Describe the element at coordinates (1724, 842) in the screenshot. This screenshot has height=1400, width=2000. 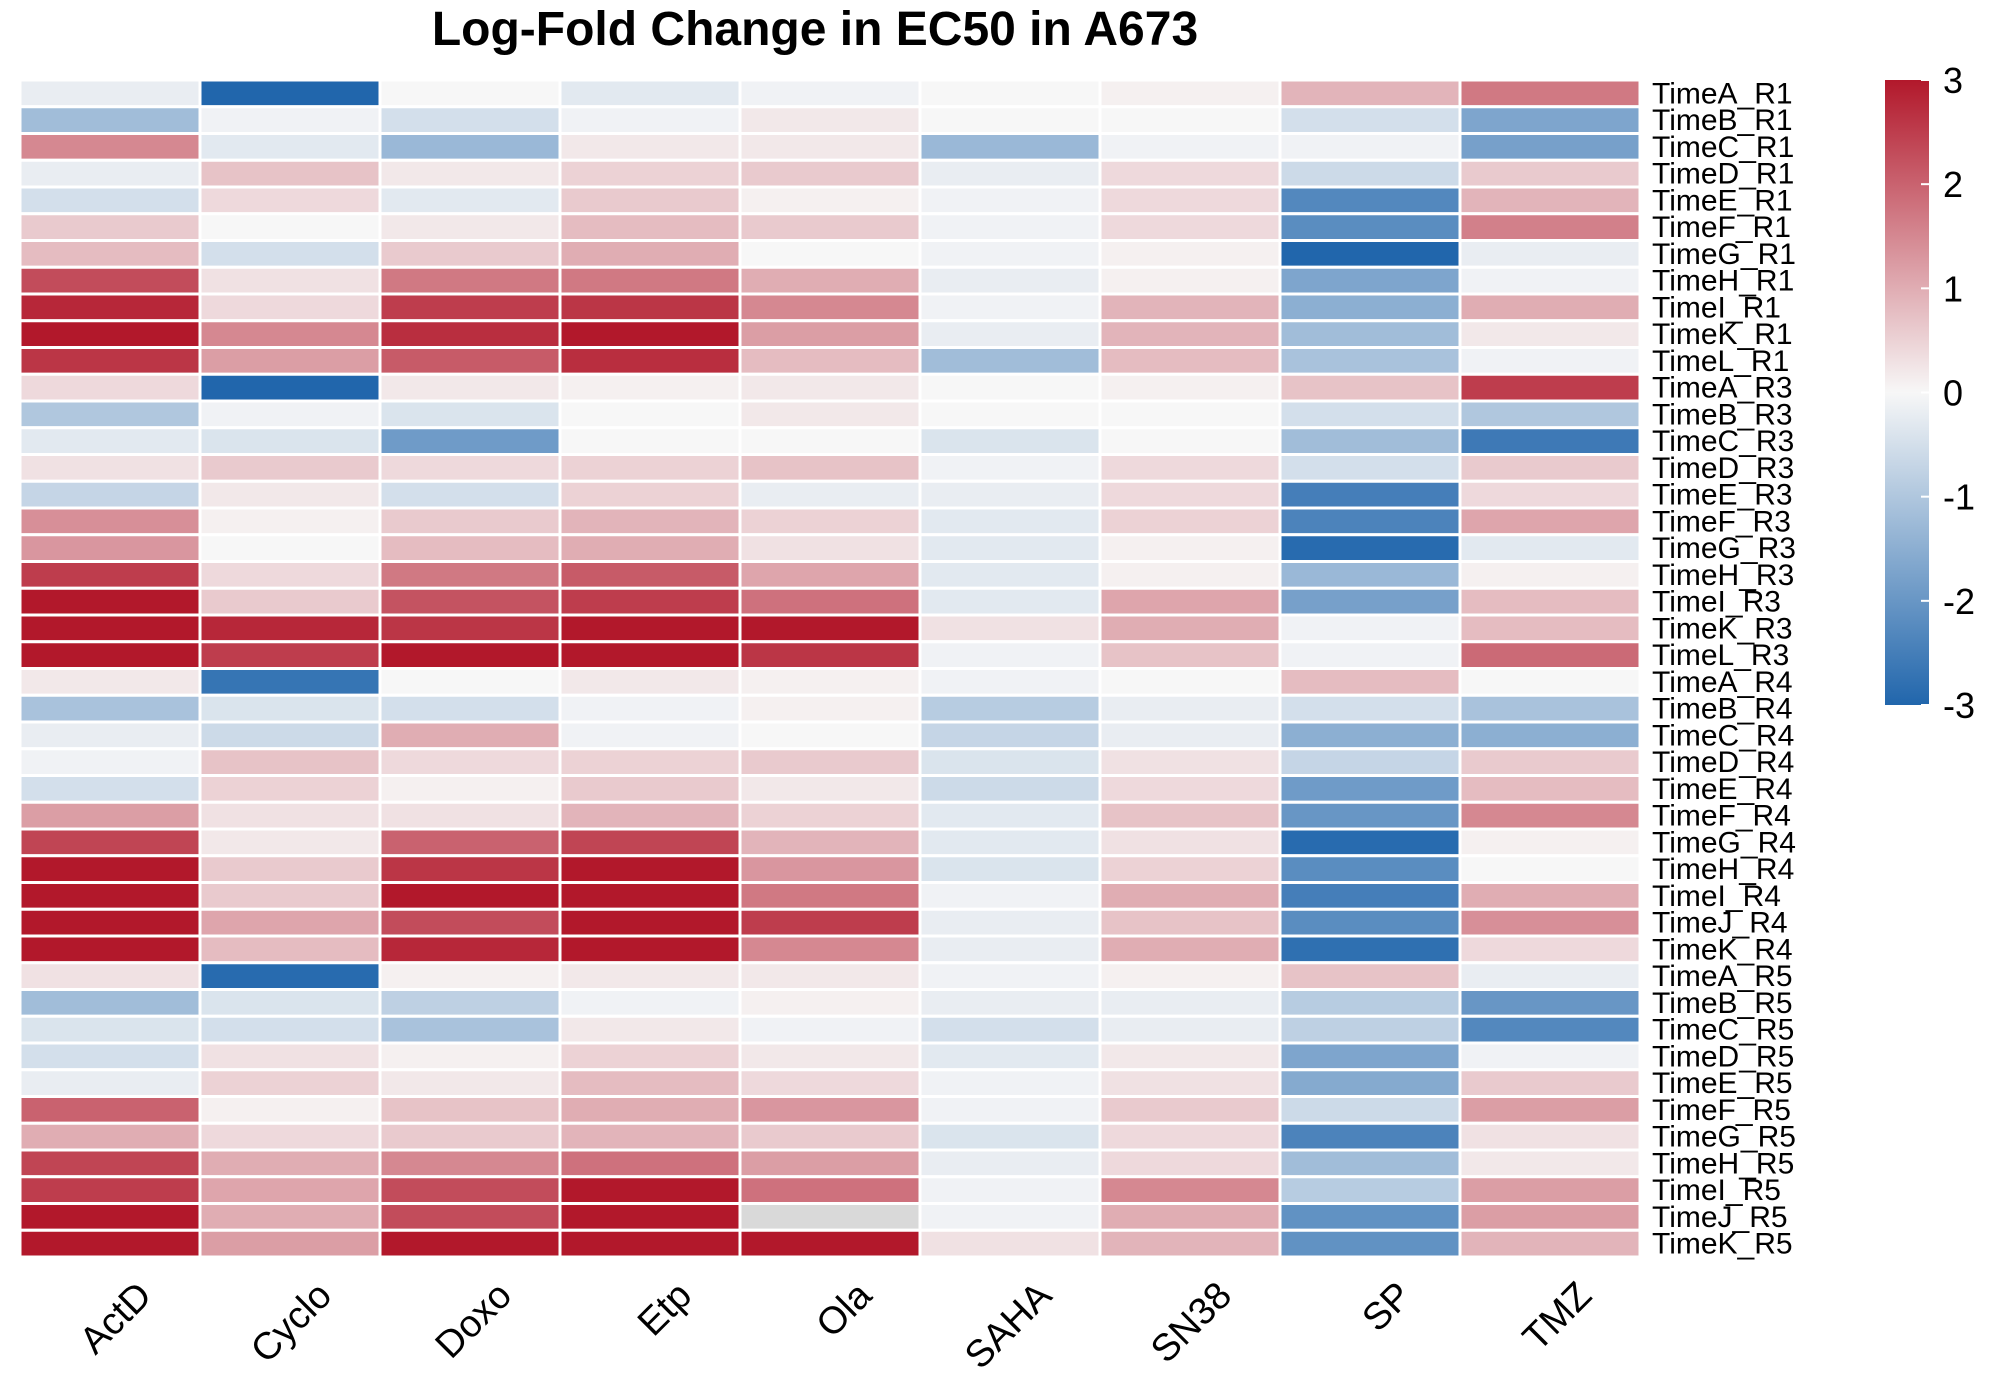
I see `row-label: TimeG_R4` at that location.